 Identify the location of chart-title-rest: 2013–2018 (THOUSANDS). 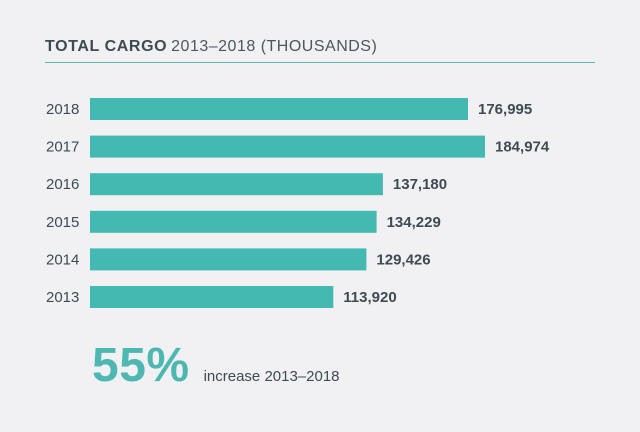
(274, 46).